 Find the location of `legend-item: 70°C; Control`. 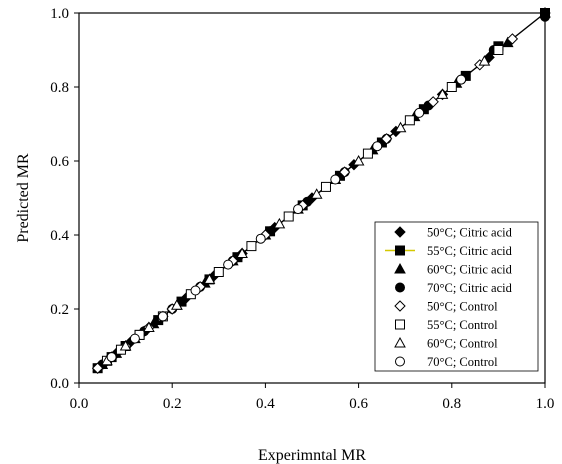

legend-item: 70°C; Control is located at coordinates (446, 362).